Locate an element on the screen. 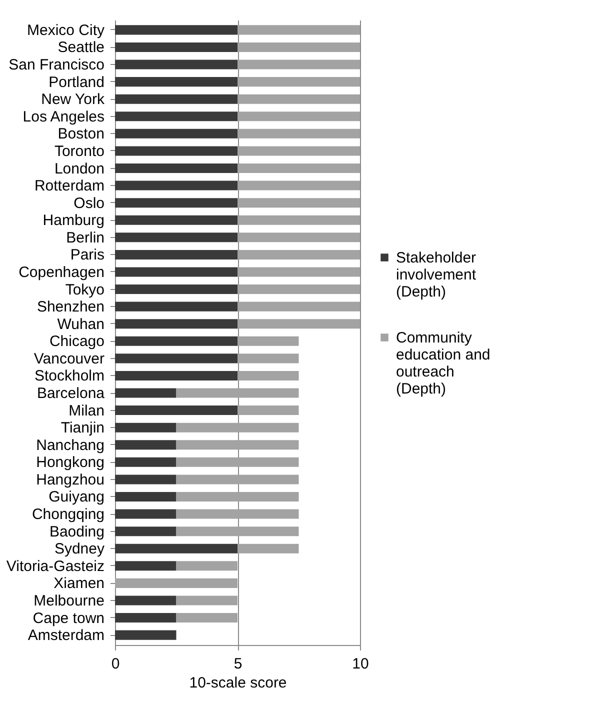  y-tick-label: Los Angeles is located at coordinates (63, 117).